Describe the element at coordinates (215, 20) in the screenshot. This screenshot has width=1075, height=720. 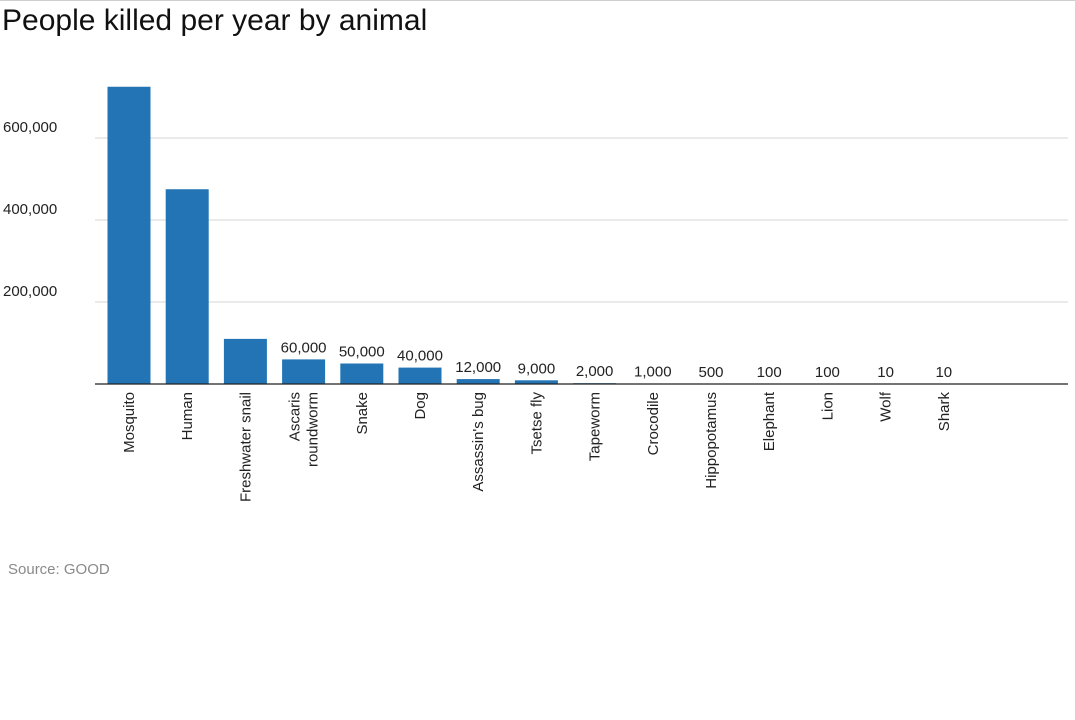
I see `chart-title: People killed per year by animal` at that location.